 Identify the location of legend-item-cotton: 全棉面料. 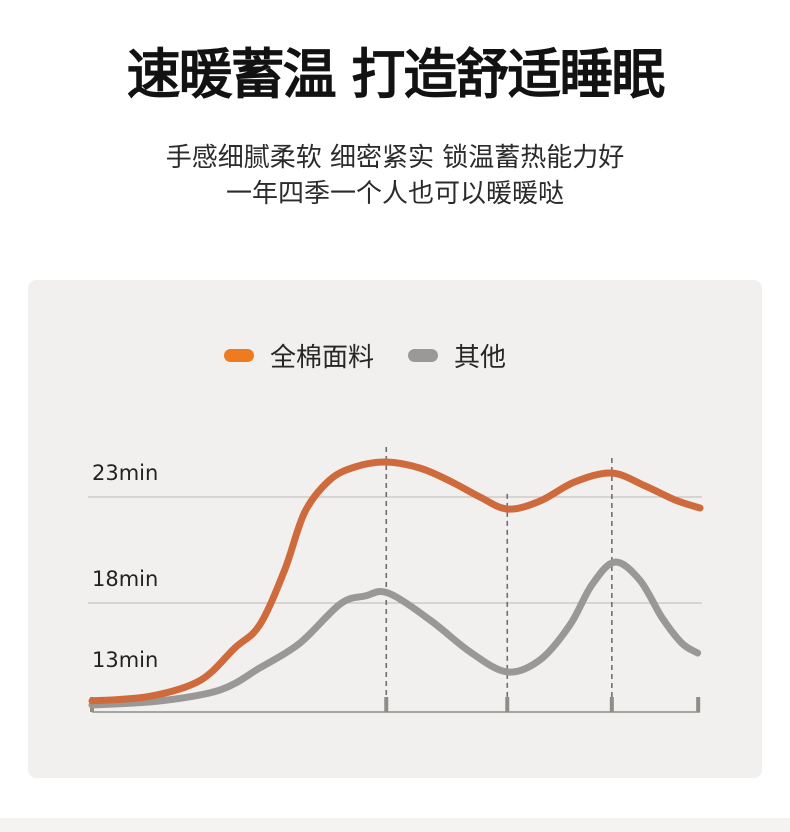
(299, 355).